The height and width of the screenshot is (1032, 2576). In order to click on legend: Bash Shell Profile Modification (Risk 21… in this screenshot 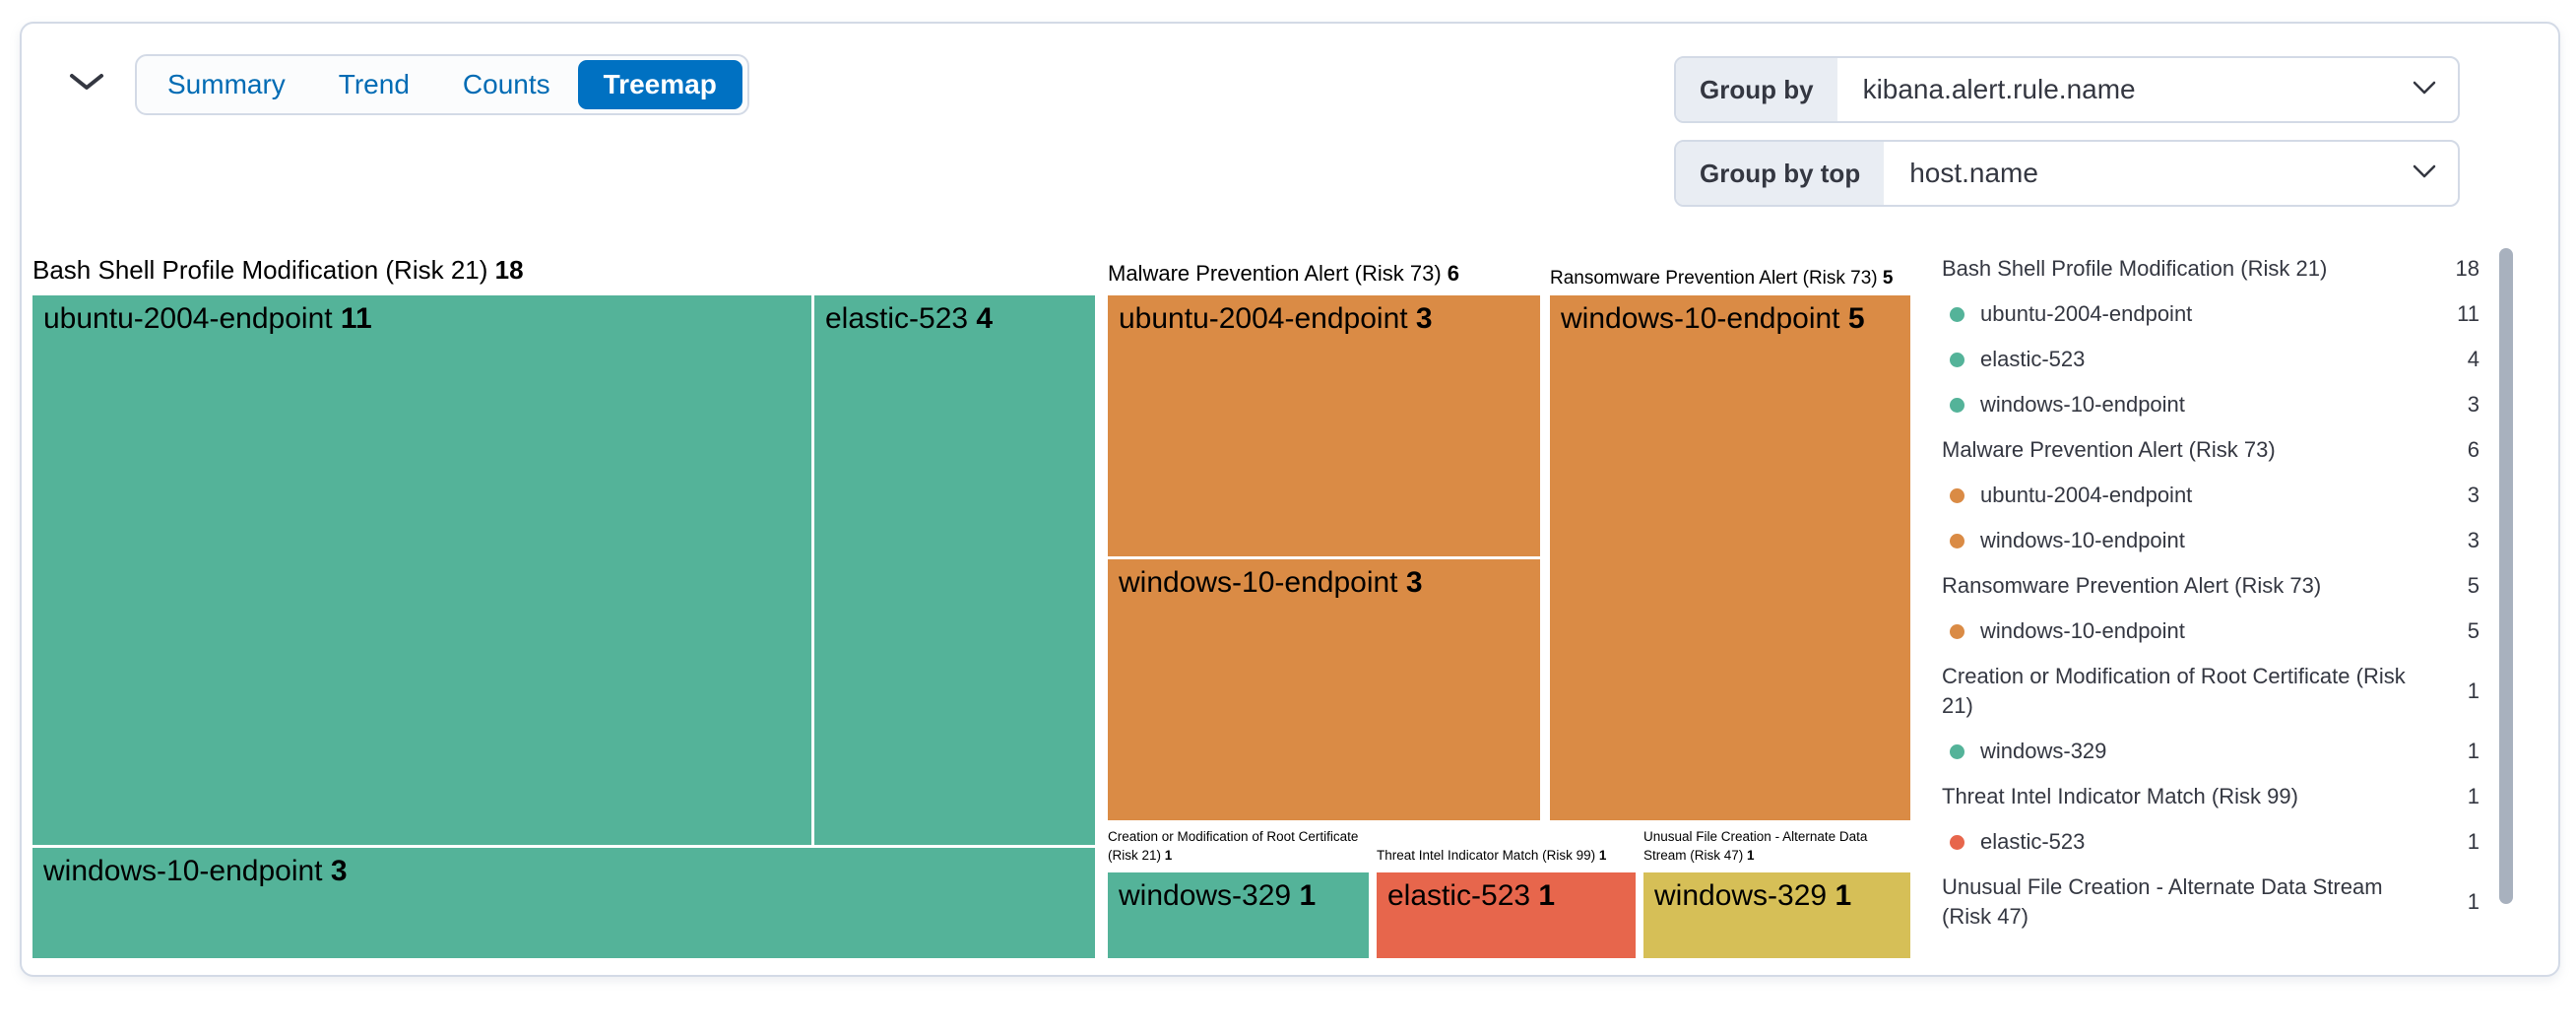, I will do `click(2210, 592)`.